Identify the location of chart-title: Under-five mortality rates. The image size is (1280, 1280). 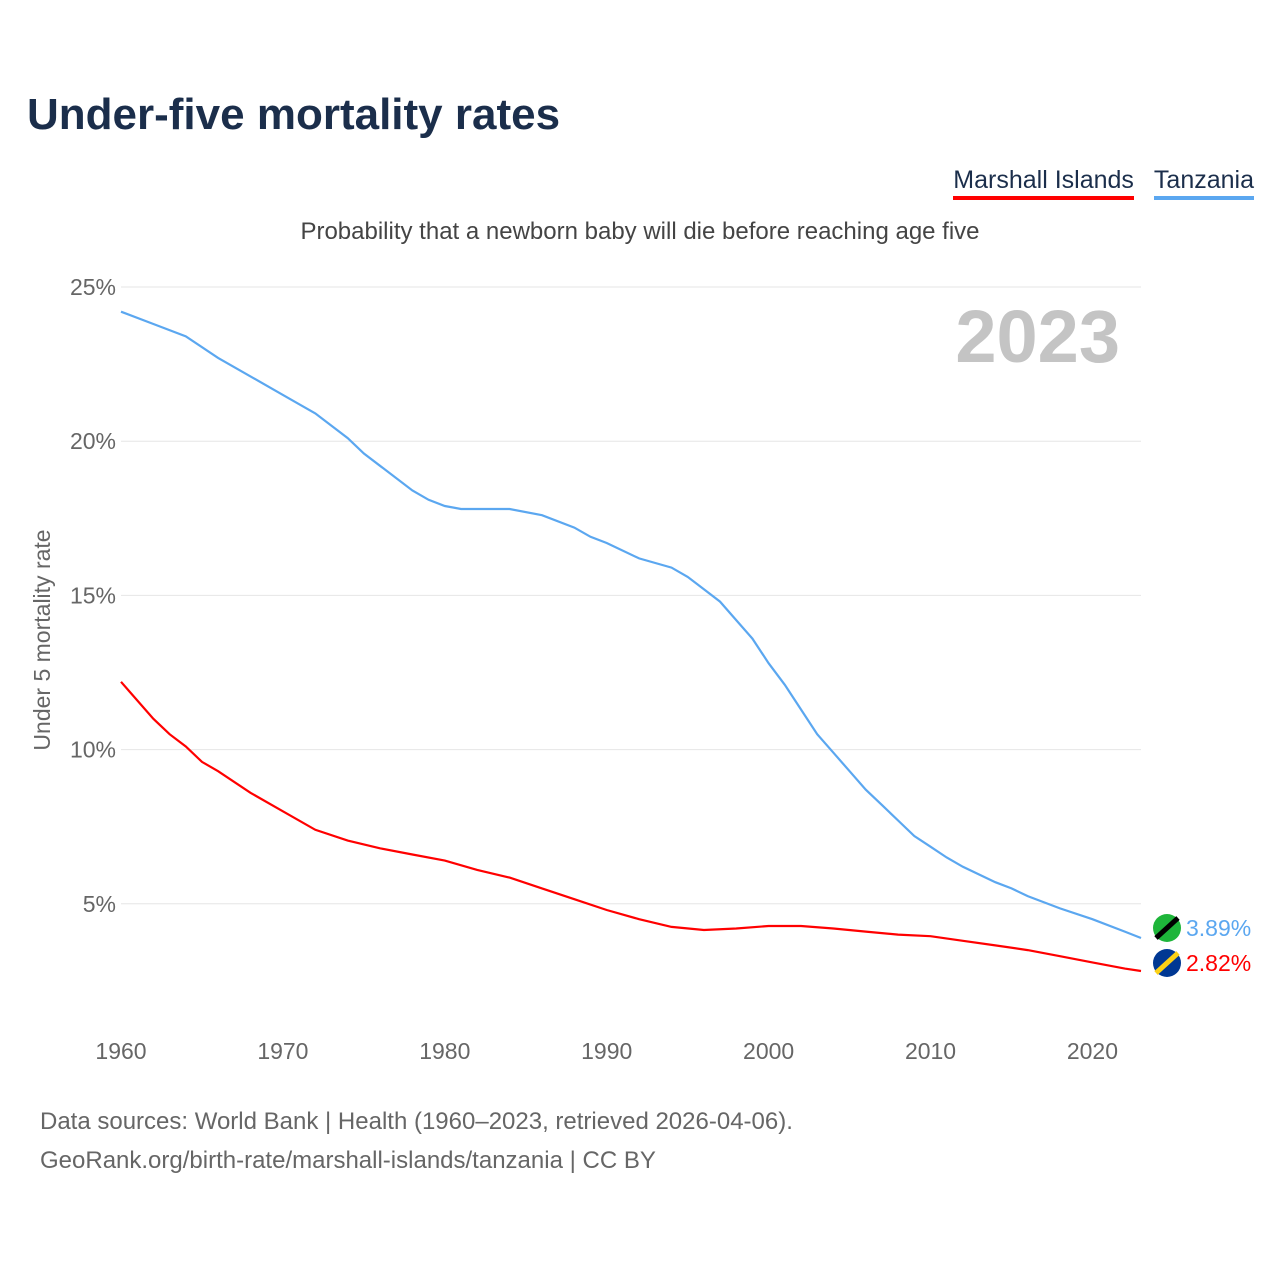
(294, 114).